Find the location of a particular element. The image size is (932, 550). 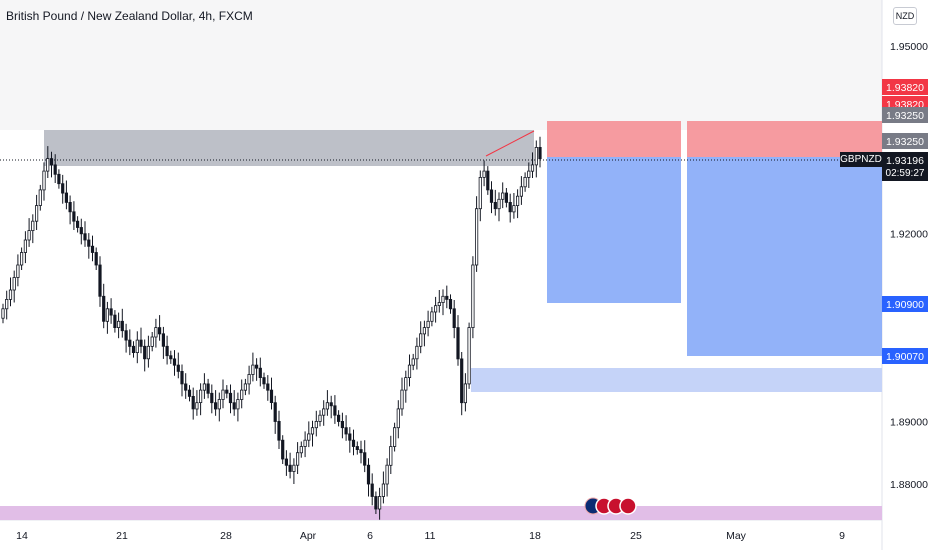

resistance-zone is located at coordinates (289, 148).